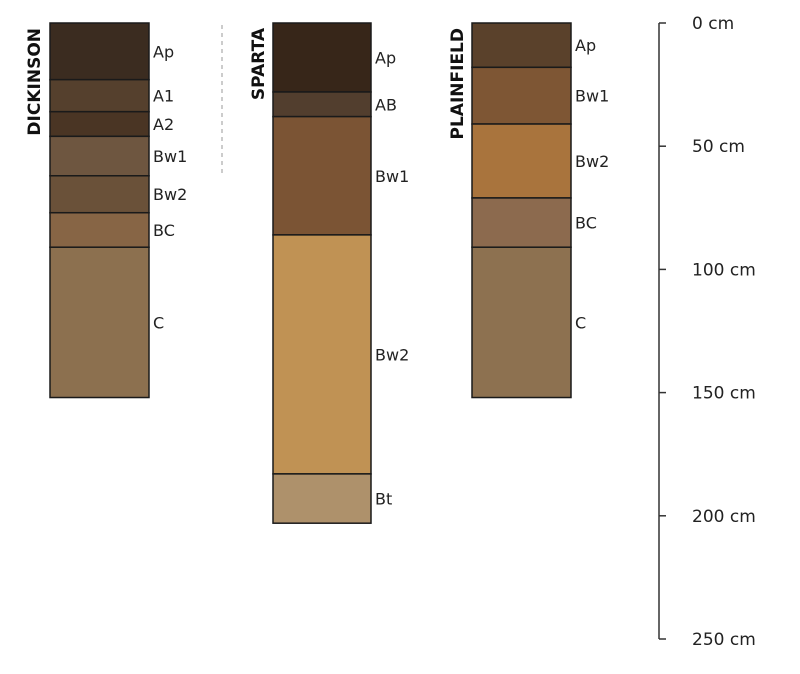 The height and width of the screenshot is (674, 800). Describe the element at coordinates (724, 394) in the screenshot. I see `scale-tick-label: 150 cm` at that location.